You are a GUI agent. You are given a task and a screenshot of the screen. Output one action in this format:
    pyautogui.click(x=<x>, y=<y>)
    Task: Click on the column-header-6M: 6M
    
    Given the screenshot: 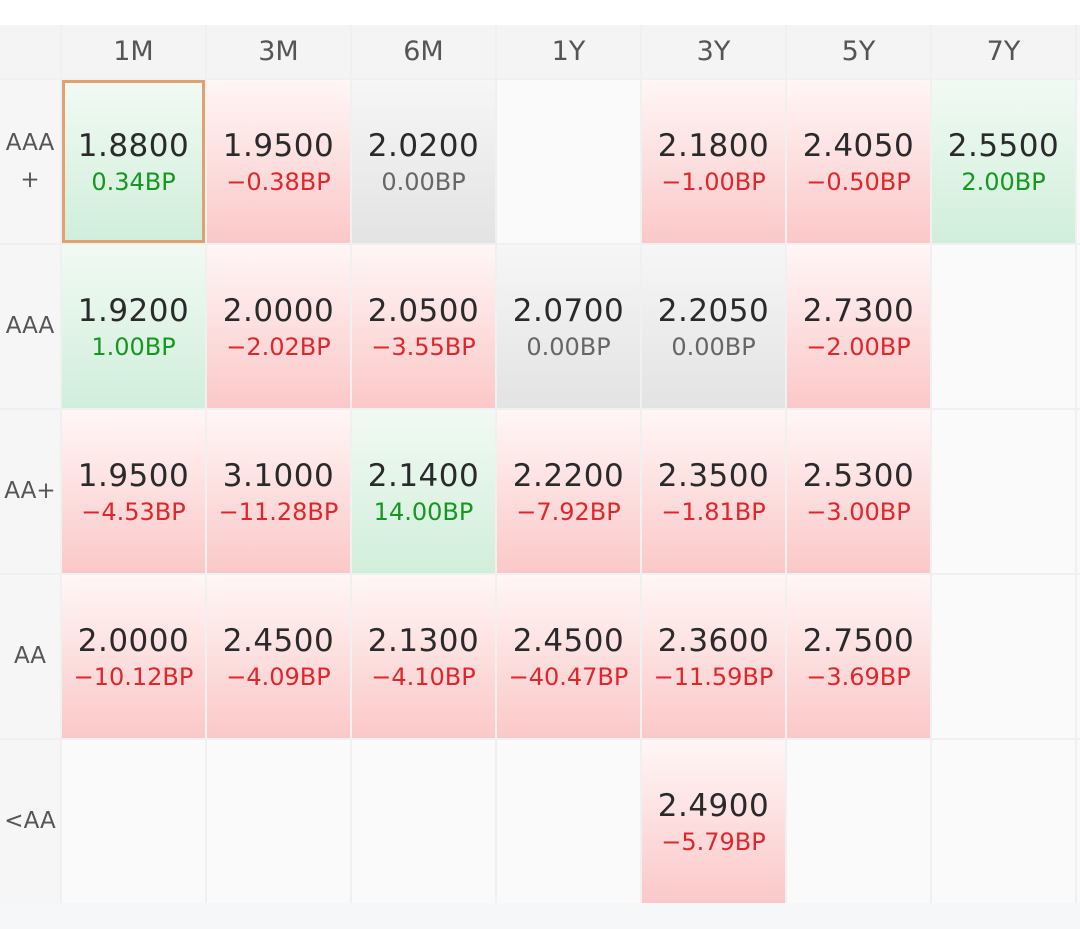 What is the action you would take?
    pyautogui.click(x=423, y=51)
    